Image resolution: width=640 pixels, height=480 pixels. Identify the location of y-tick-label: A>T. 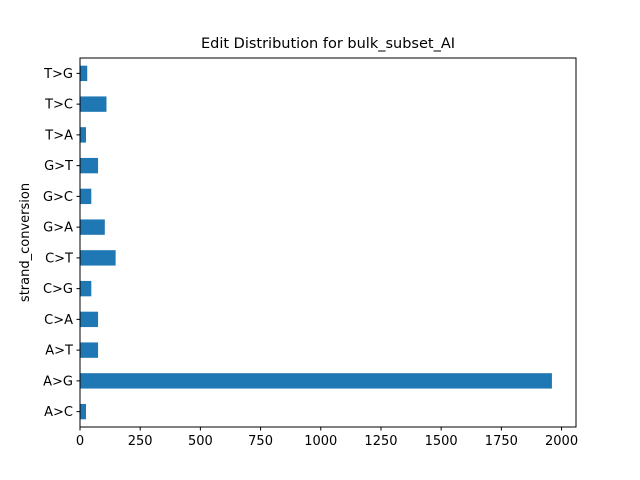
(59, 351).